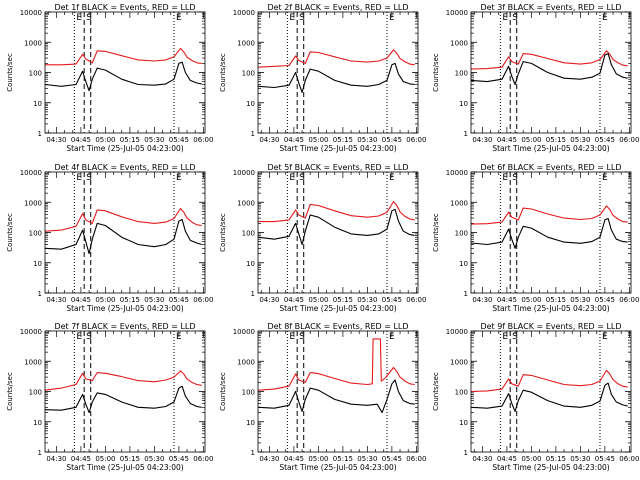 This screenshot has width=640, height=480. Describe the element at coordinates (124, 7) in the screenshot. I see `chart-title: Det 1f BLACK = Events, RED = LLD` at that location.